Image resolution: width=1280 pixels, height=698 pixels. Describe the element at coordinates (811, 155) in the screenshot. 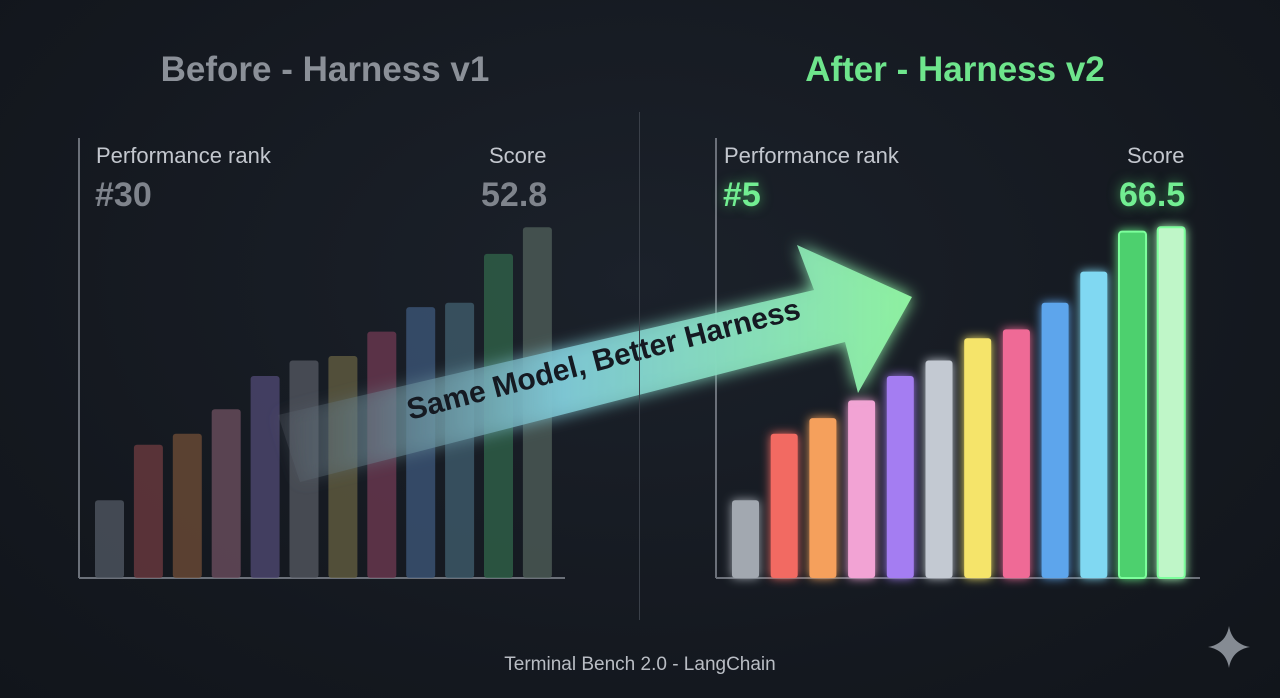

I see `after-rank-label: Performance rank` at that location.